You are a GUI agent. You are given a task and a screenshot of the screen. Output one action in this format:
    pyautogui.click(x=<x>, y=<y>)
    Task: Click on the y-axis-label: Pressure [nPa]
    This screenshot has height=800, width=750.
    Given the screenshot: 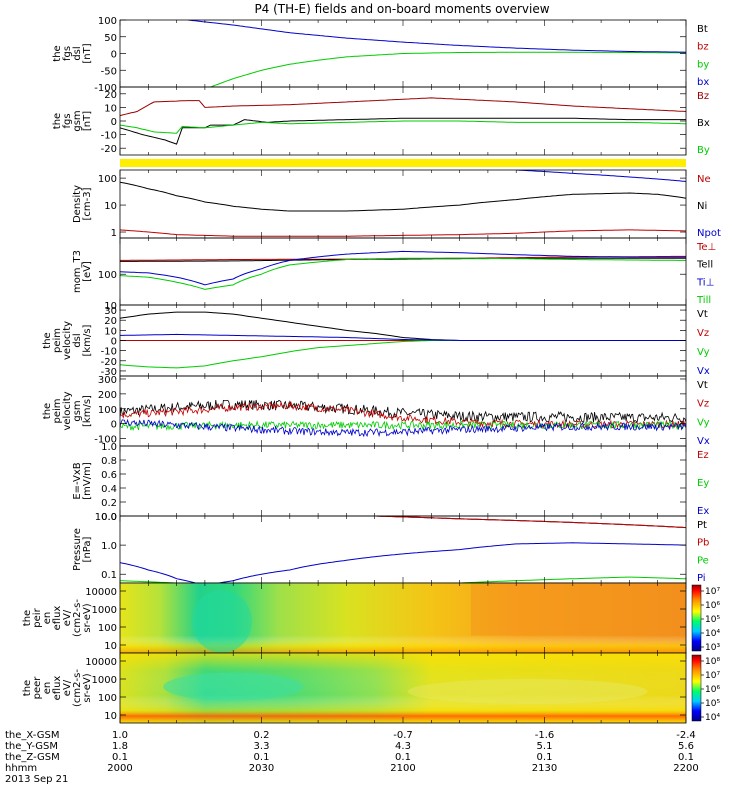 What is the action you would take?
    pyautogui.click(x=82, y=549)
    